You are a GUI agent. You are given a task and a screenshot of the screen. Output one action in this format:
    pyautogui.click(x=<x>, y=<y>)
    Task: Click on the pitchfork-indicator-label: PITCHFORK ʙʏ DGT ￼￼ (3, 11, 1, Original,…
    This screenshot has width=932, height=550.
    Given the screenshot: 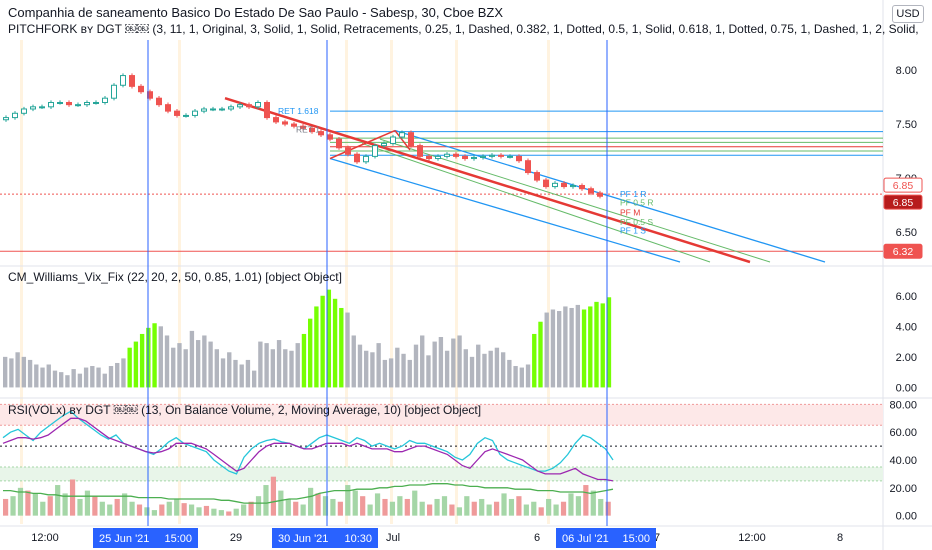 What is the action you would take?
    pyautogui.click(x=463, y=29)
    